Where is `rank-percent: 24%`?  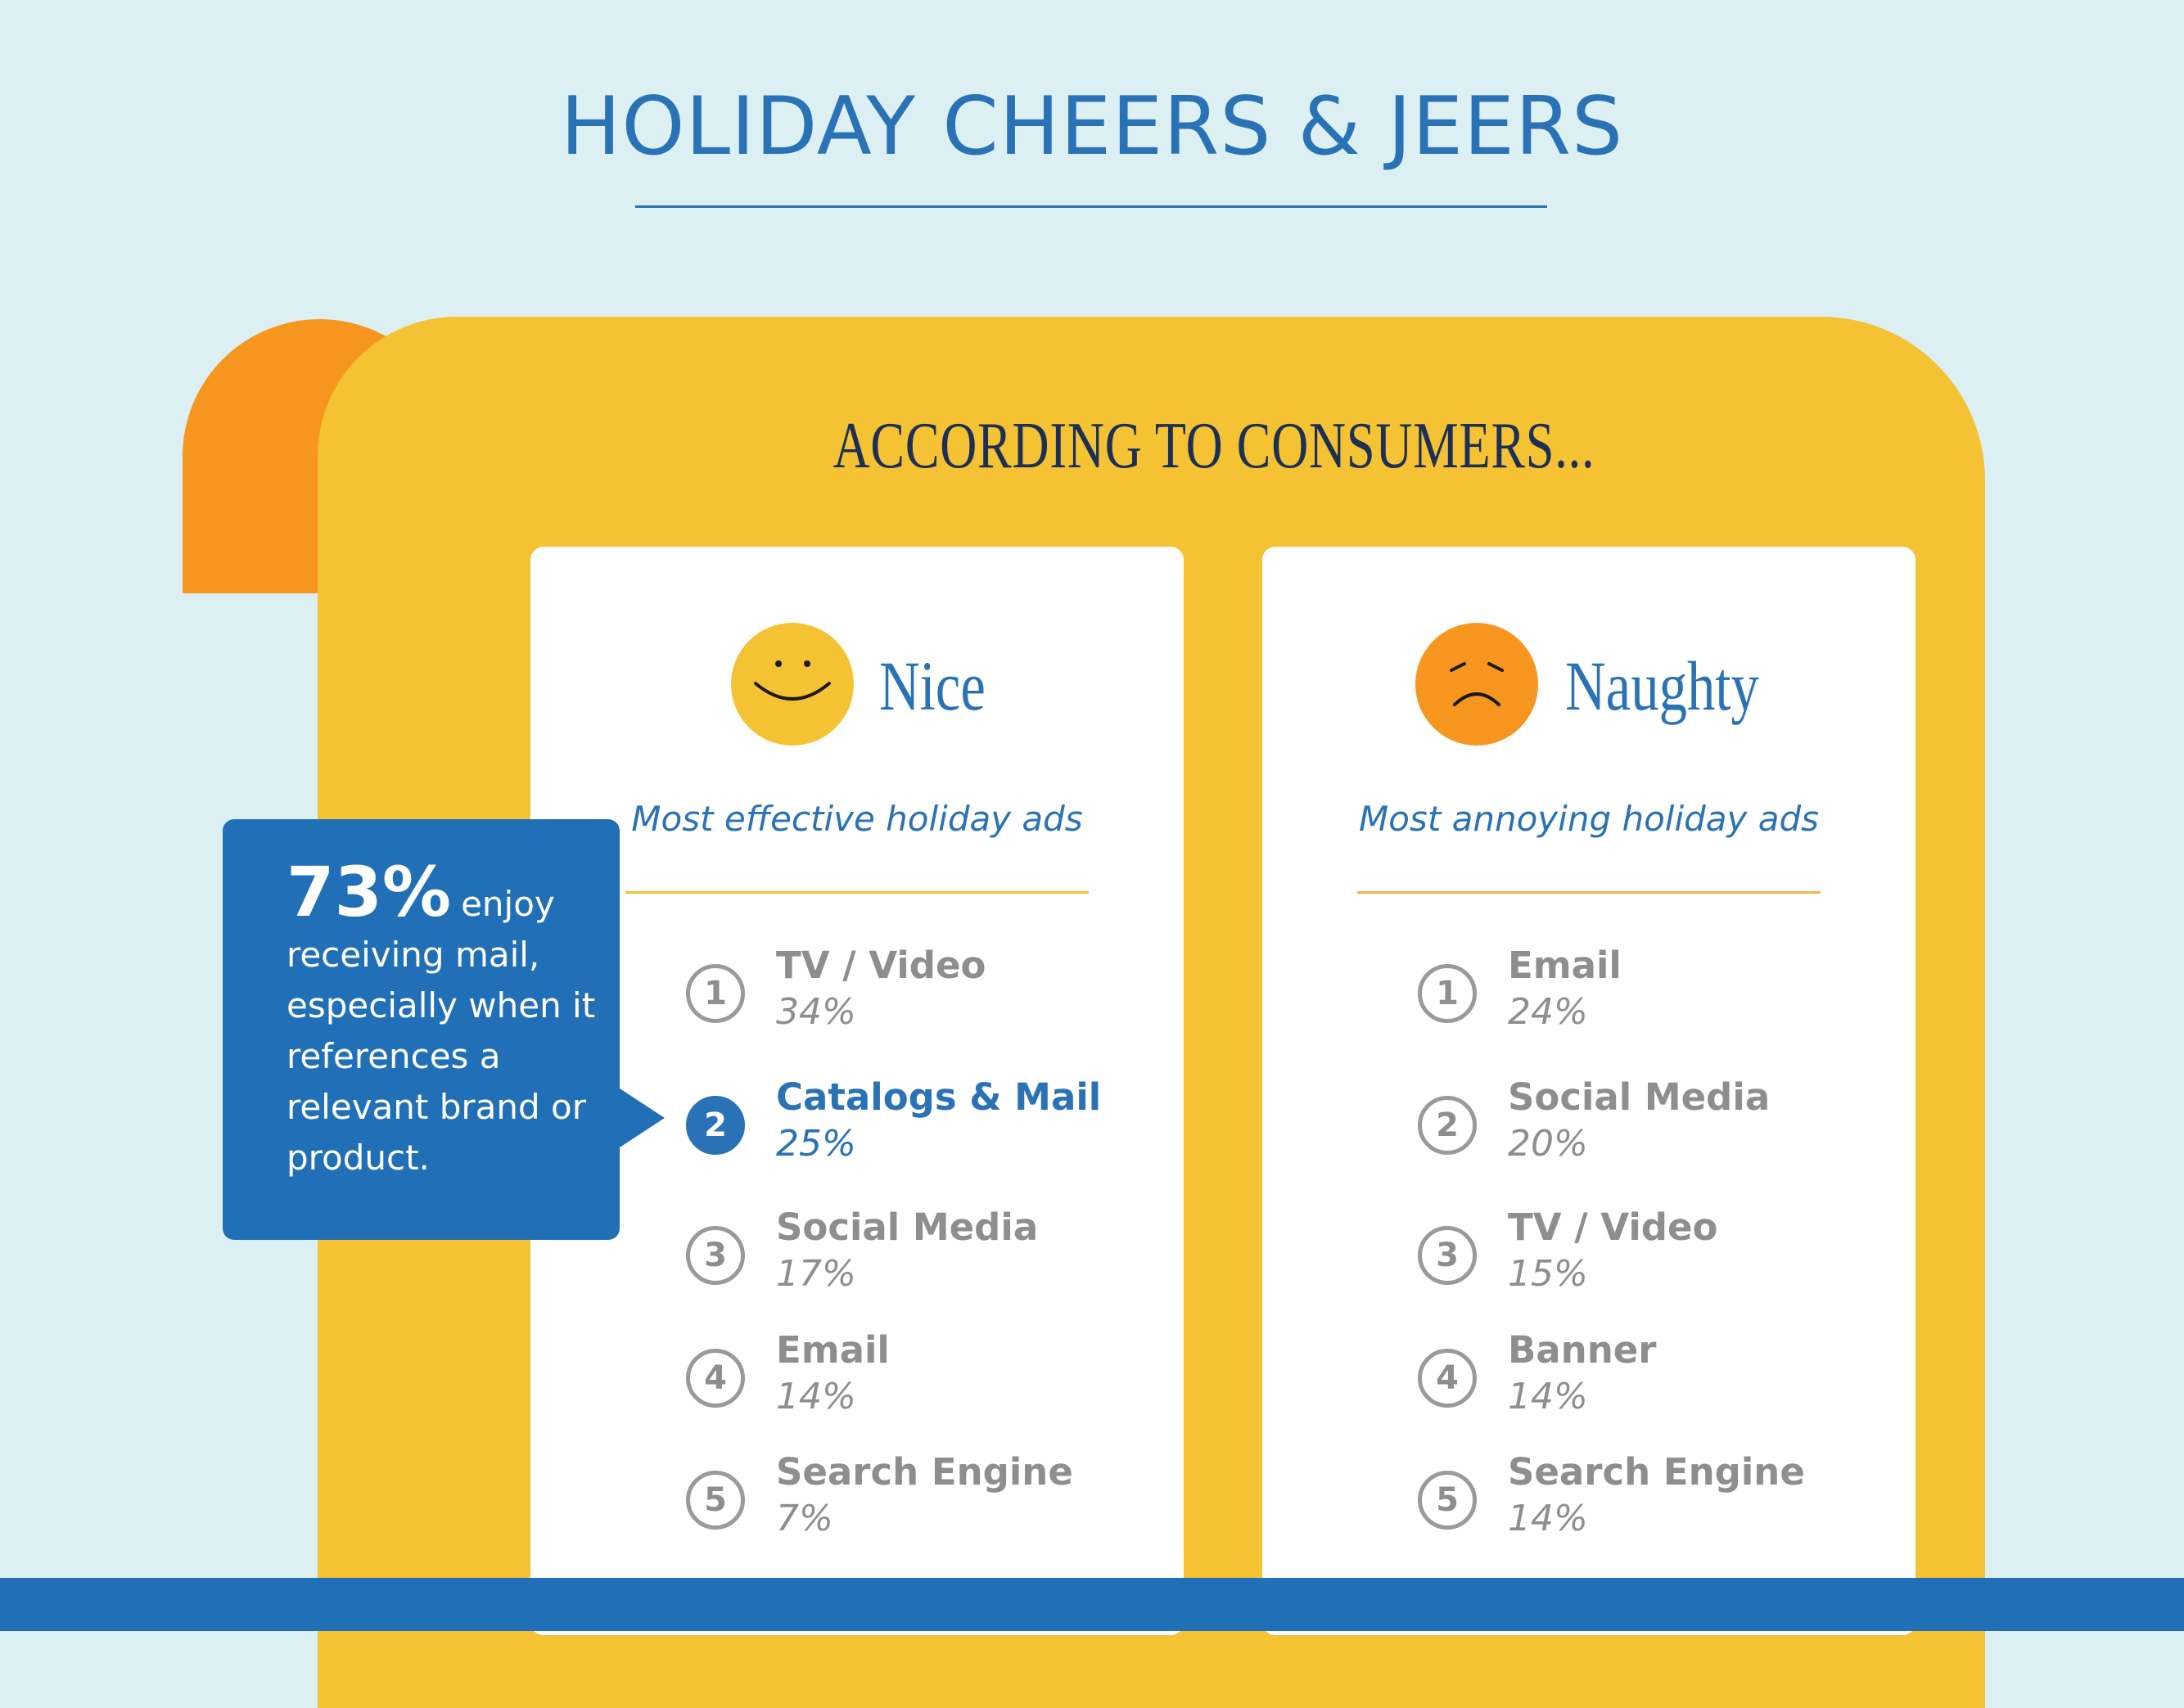 rank-percent: 24% is located at coordinates (1548, 1012).